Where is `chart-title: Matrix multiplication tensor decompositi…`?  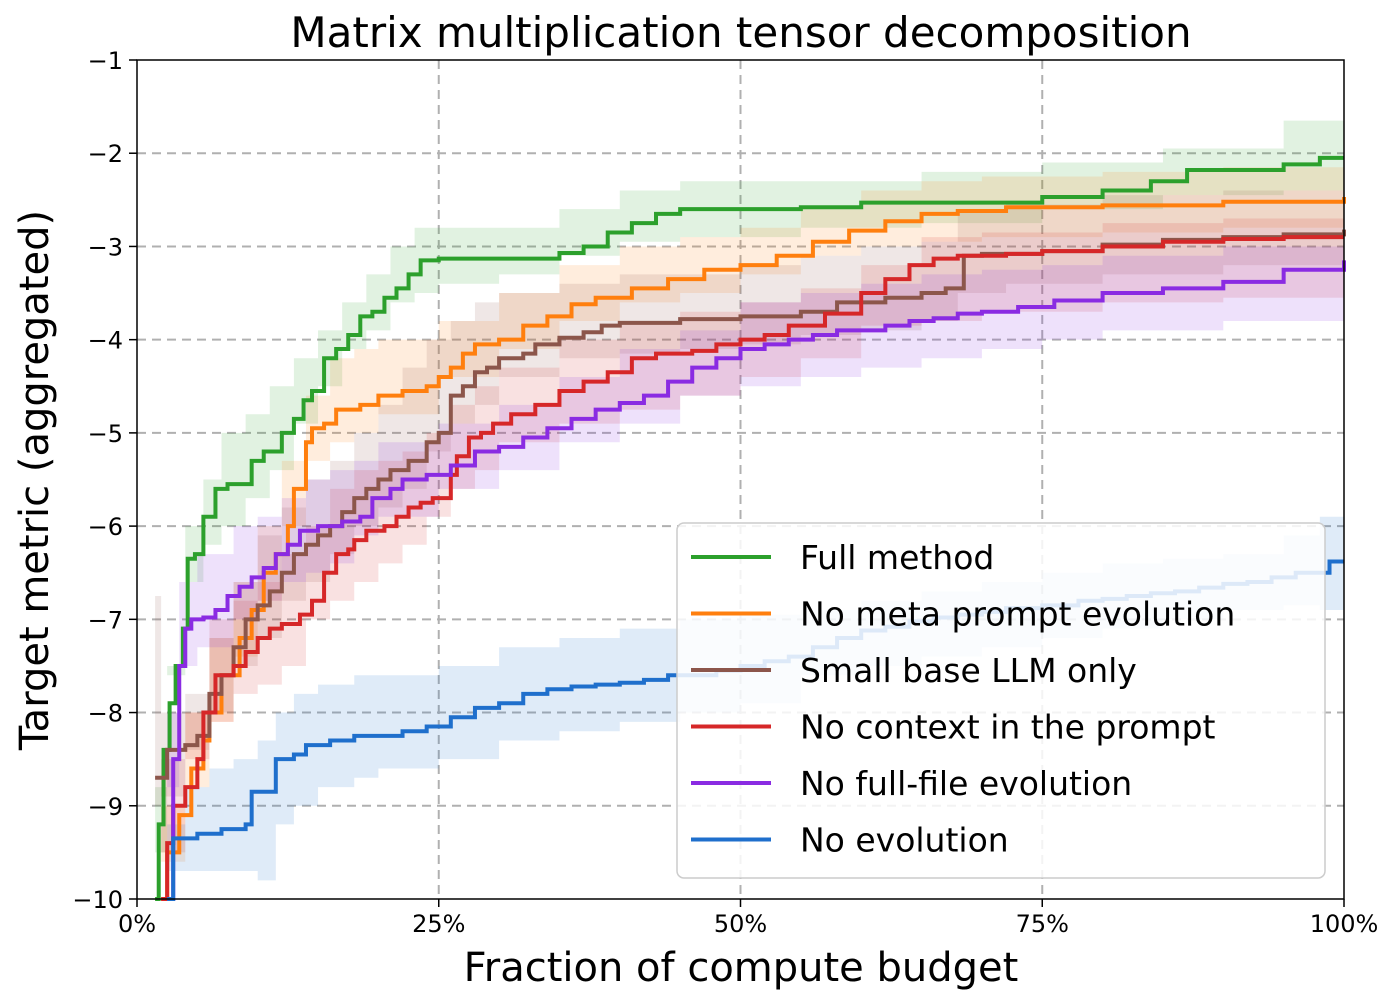 chart-title: Matrix multiplication tensor decompositi… is located at coordinates (740, 32).